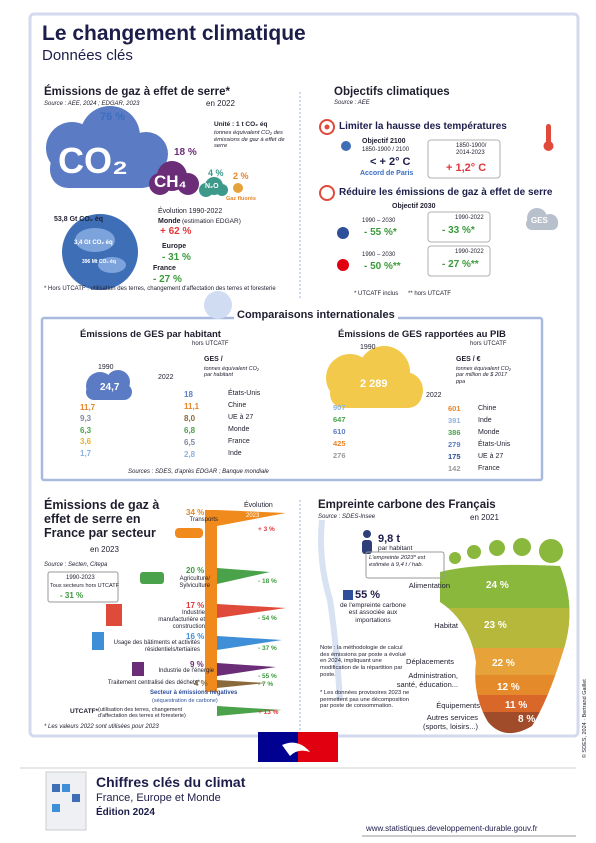  What do you see at coordinates (241, 176) in the screenshot?
I see `gas-share: 2 %` at bounding box center [241, 176].